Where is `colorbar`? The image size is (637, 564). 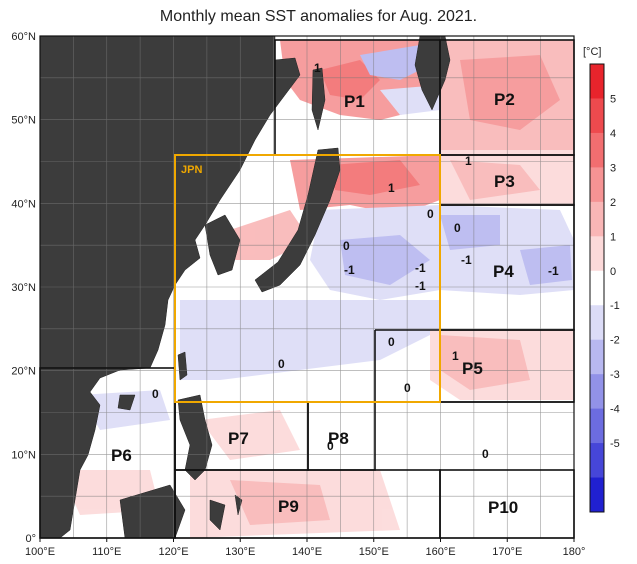
colorbar is located at coordinates (597, 288).